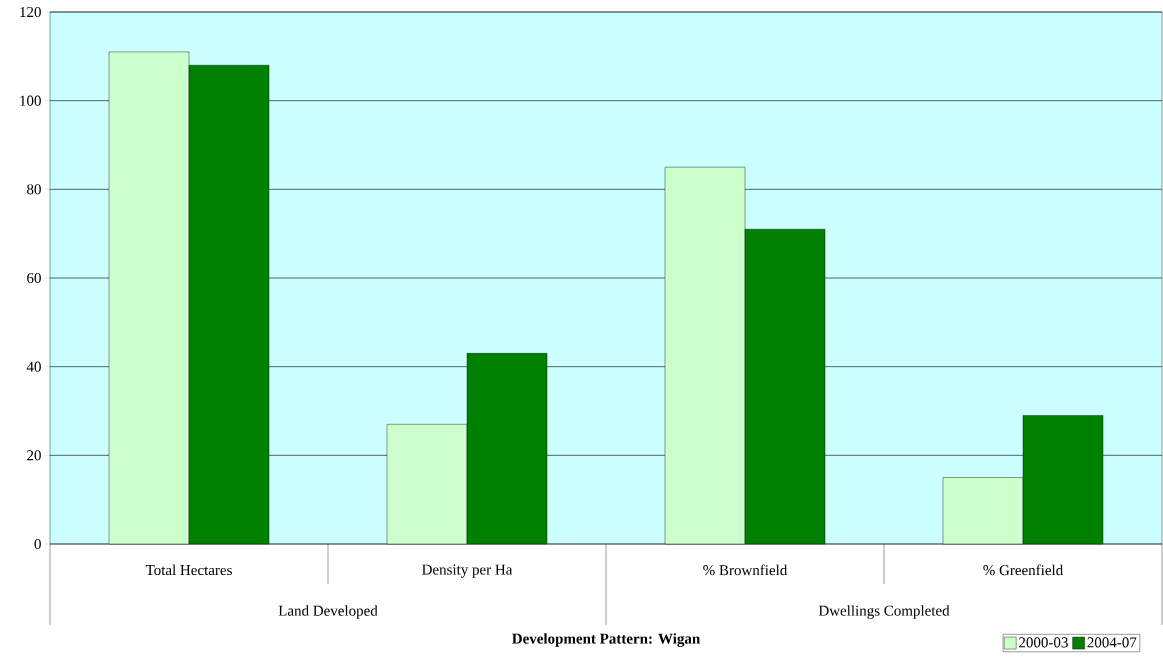 Image resolution: width=1163 pixels, height=657 pixels. Describe the element at coordinates (37, 544) in the screenshot. I see `y-tick-label: 0` at that location.